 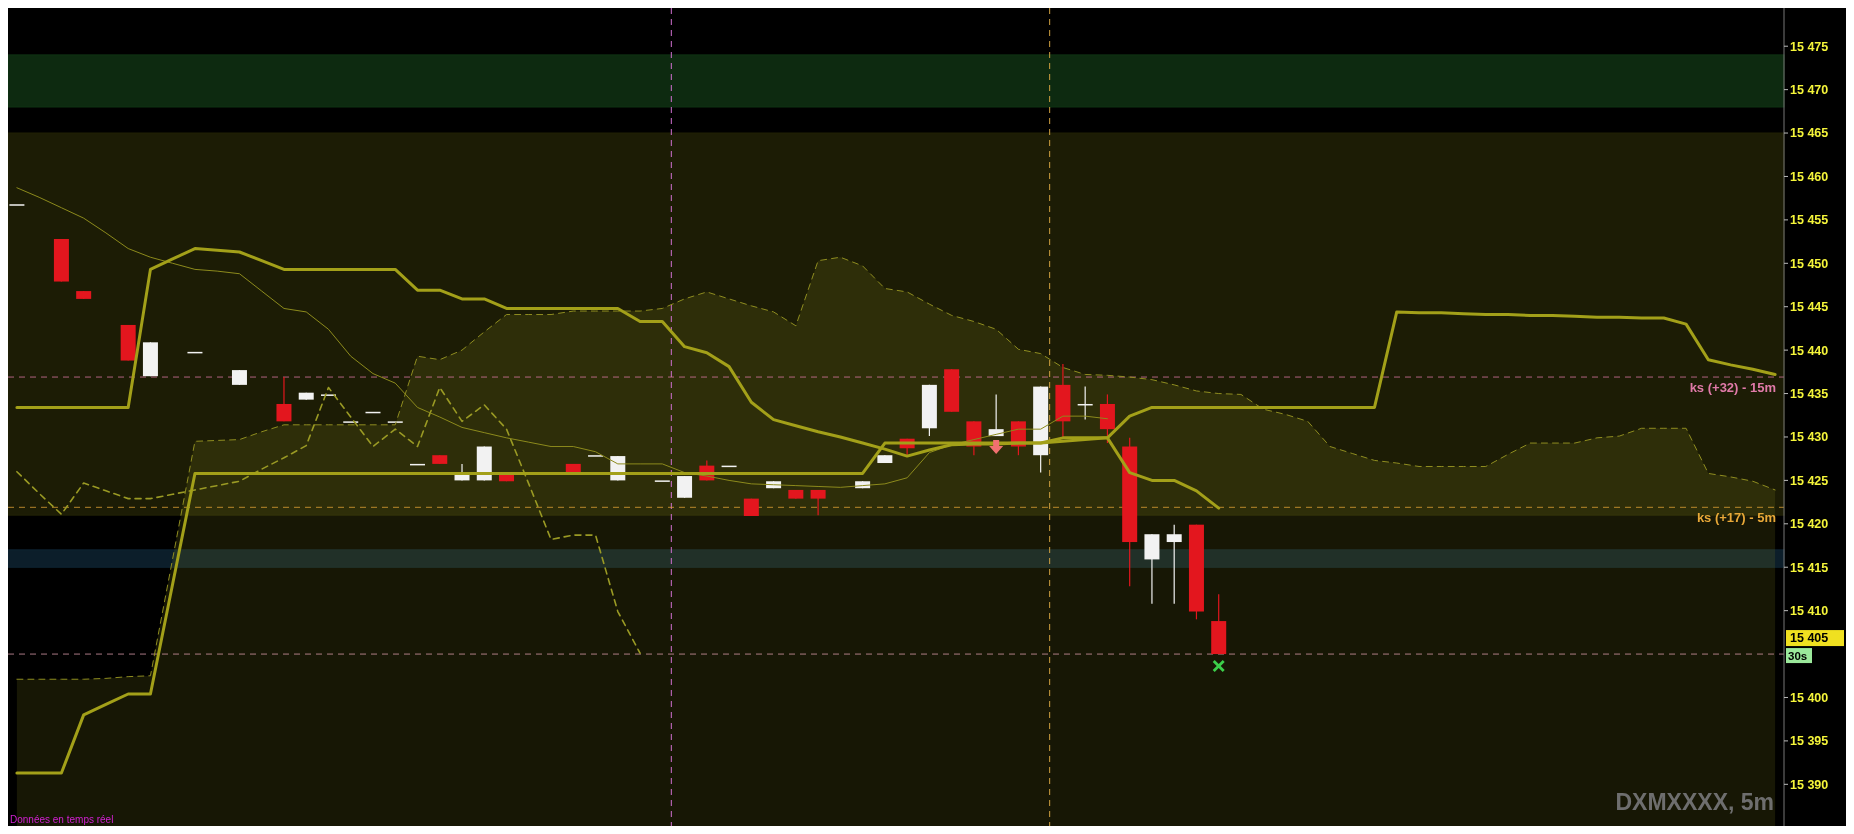 What do you see at coordinates (1732, 388) in the screenshot?
I see `ref-line-label: ks (+32) - 15m` at bounding box center [1732, 388].